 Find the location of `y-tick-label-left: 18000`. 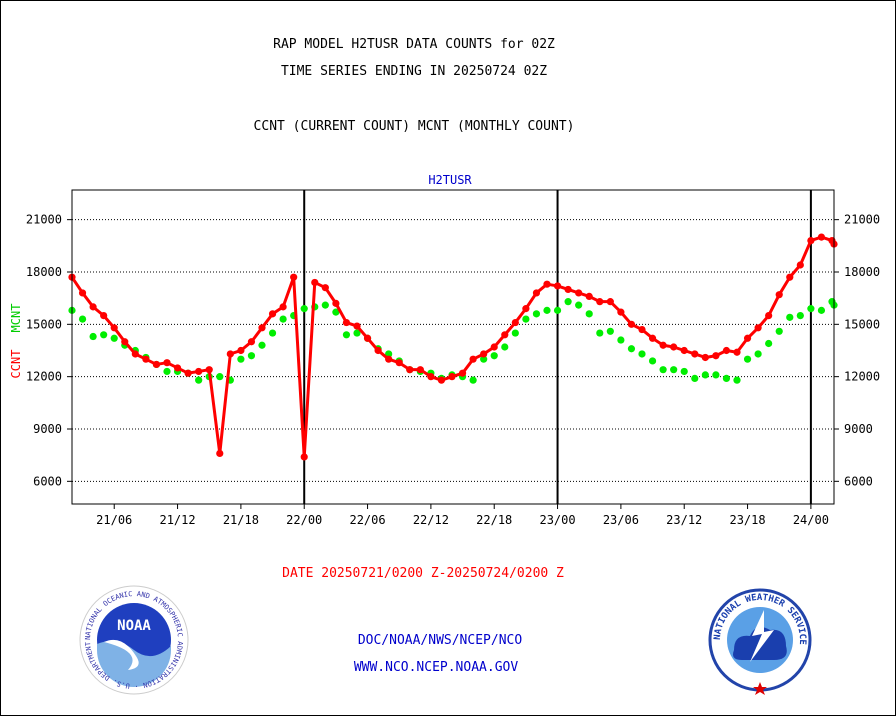

y-tick-label-left: 18000 is located at coordinates (44, 272).